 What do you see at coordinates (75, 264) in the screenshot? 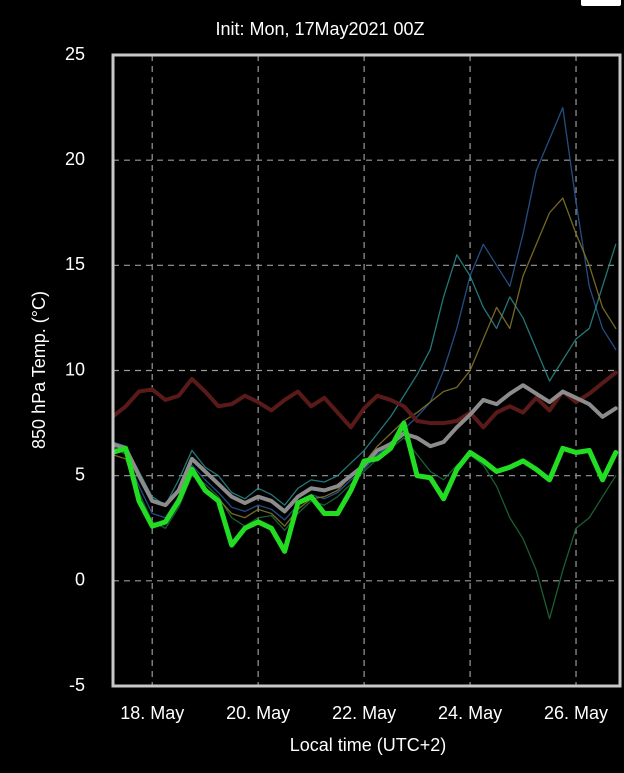
I see `y-tick-label: 15` at bounding box center [75, 264].